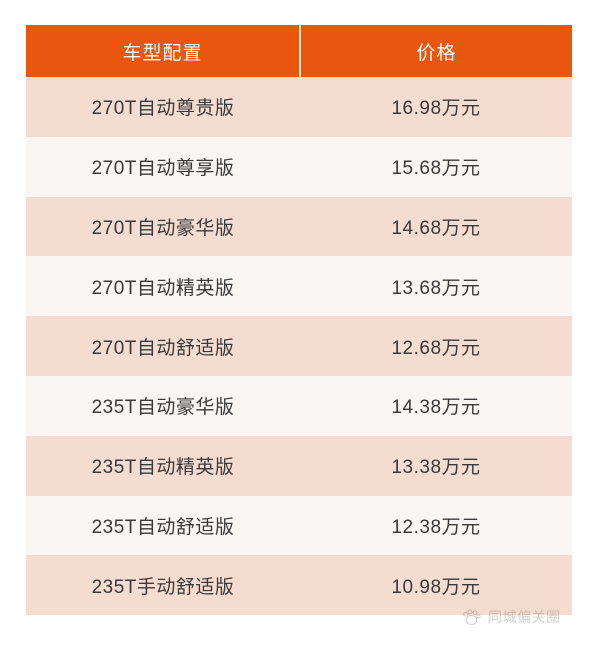  What do you see at coordinates (436, 107) in the screenshot?
I see `cell-price: 16.98万元` at bounding box center [436, 107].